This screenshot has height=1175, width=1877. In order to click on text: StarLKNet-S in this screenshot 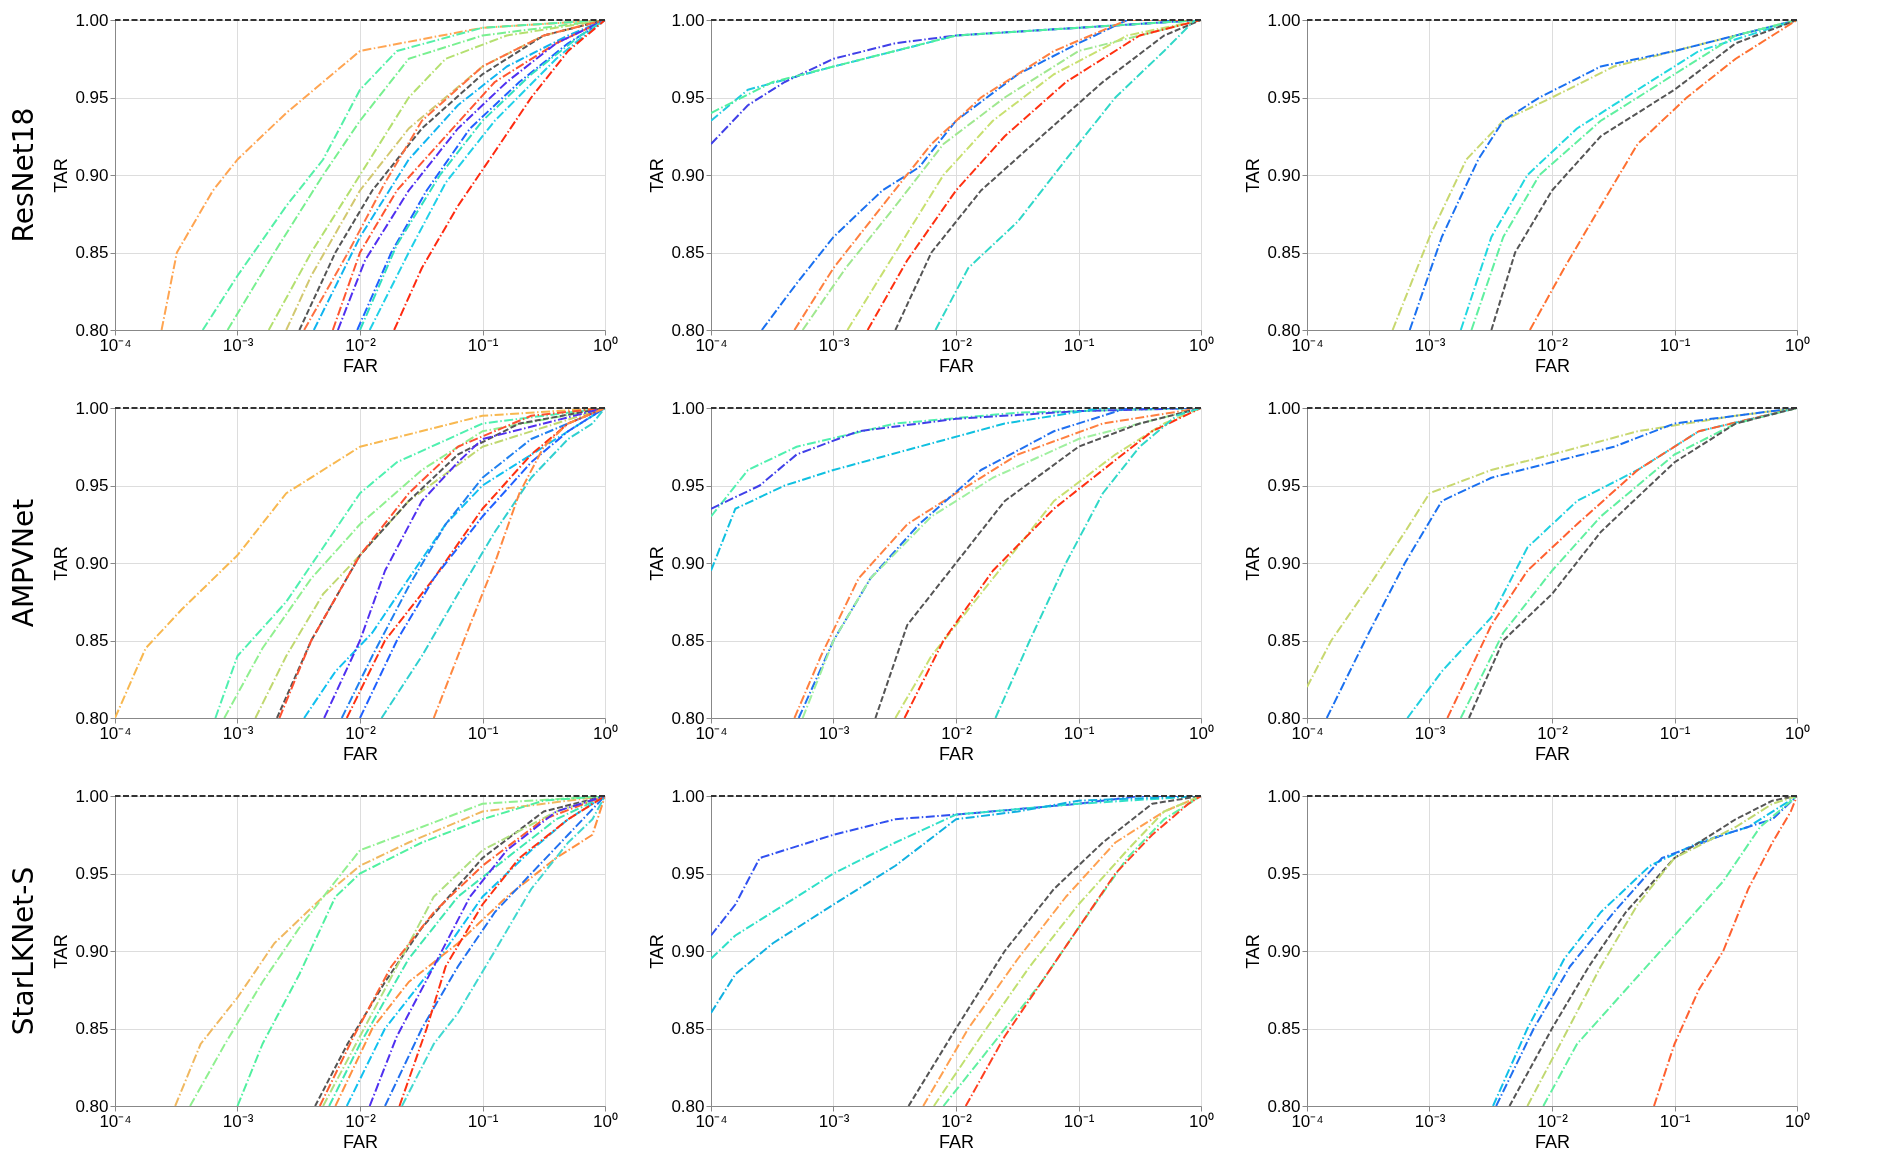, I will do `click(23, 951)`.